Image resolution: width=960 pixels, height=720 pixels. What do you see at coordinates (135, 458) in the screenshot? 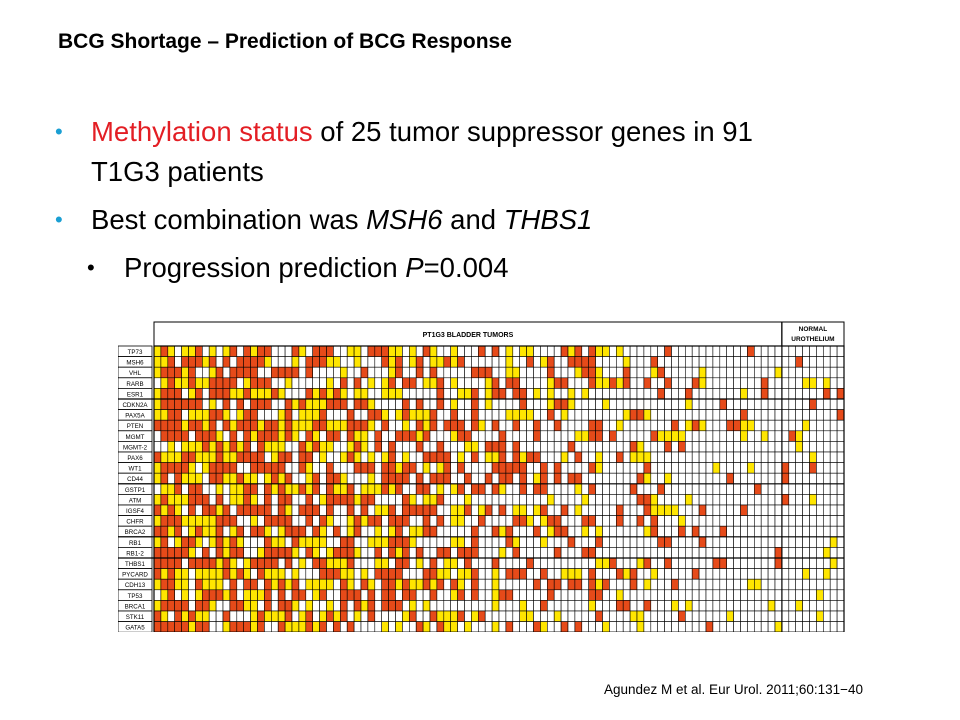
I see `gene-label: PAX6` at bounding box center [135, 458].